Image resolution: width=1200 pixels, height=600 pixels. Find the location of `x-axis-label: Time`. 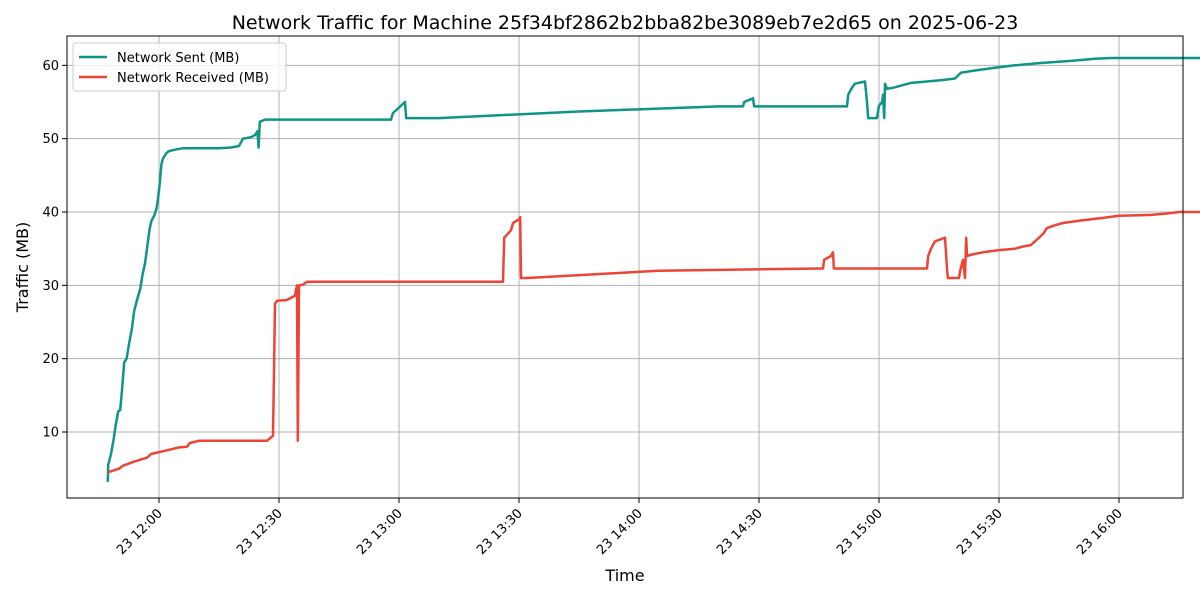

x-axis-label: Time is located at coordinates (624, 575).